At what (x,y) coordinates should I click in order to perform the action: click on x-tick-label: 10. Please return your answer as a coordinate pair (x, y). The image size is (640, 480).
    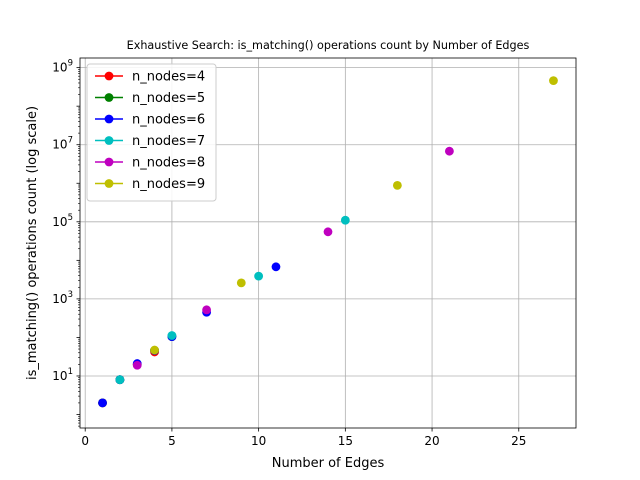
    Looking at the image, I should click on (258, 441).